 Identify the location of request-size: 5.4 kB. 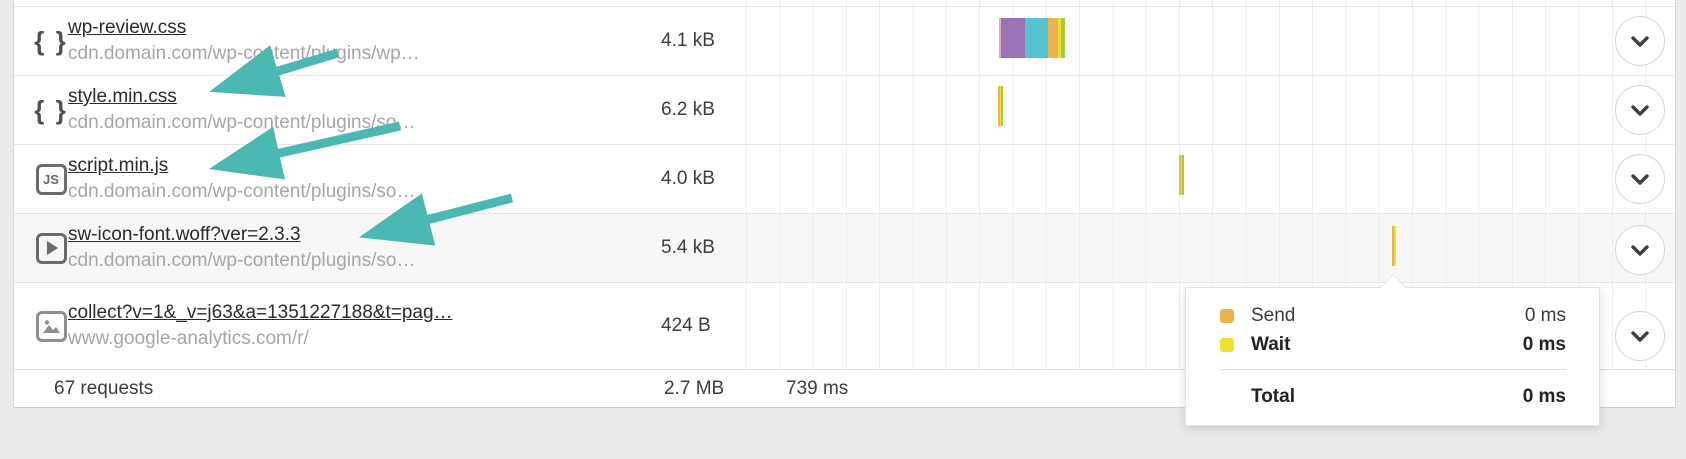
(688, 247).